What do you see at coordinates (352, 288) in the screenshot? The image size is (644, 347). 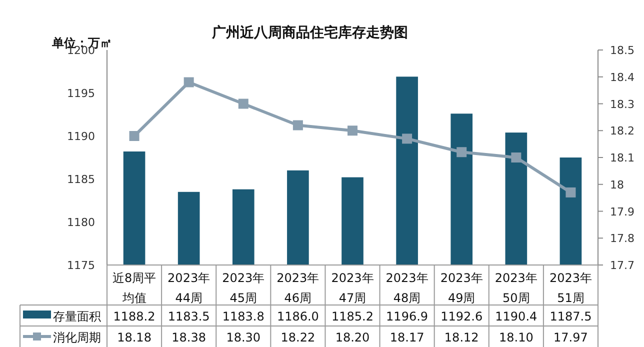 I see `x-tick-label: 2023年47周` at bounding box center [352, 288].